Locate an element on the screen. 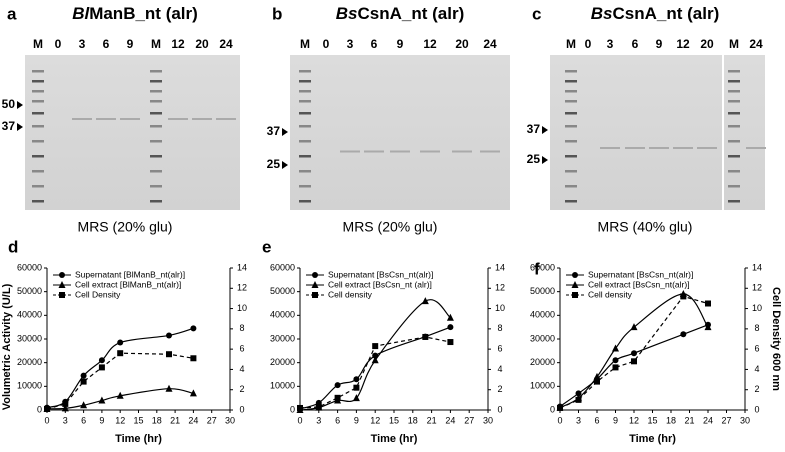 Image resolution: width=785 pixels, height=452 pixels. gel-title-rest: CsnA_nt (alr) is located at coordinates (411, 13).